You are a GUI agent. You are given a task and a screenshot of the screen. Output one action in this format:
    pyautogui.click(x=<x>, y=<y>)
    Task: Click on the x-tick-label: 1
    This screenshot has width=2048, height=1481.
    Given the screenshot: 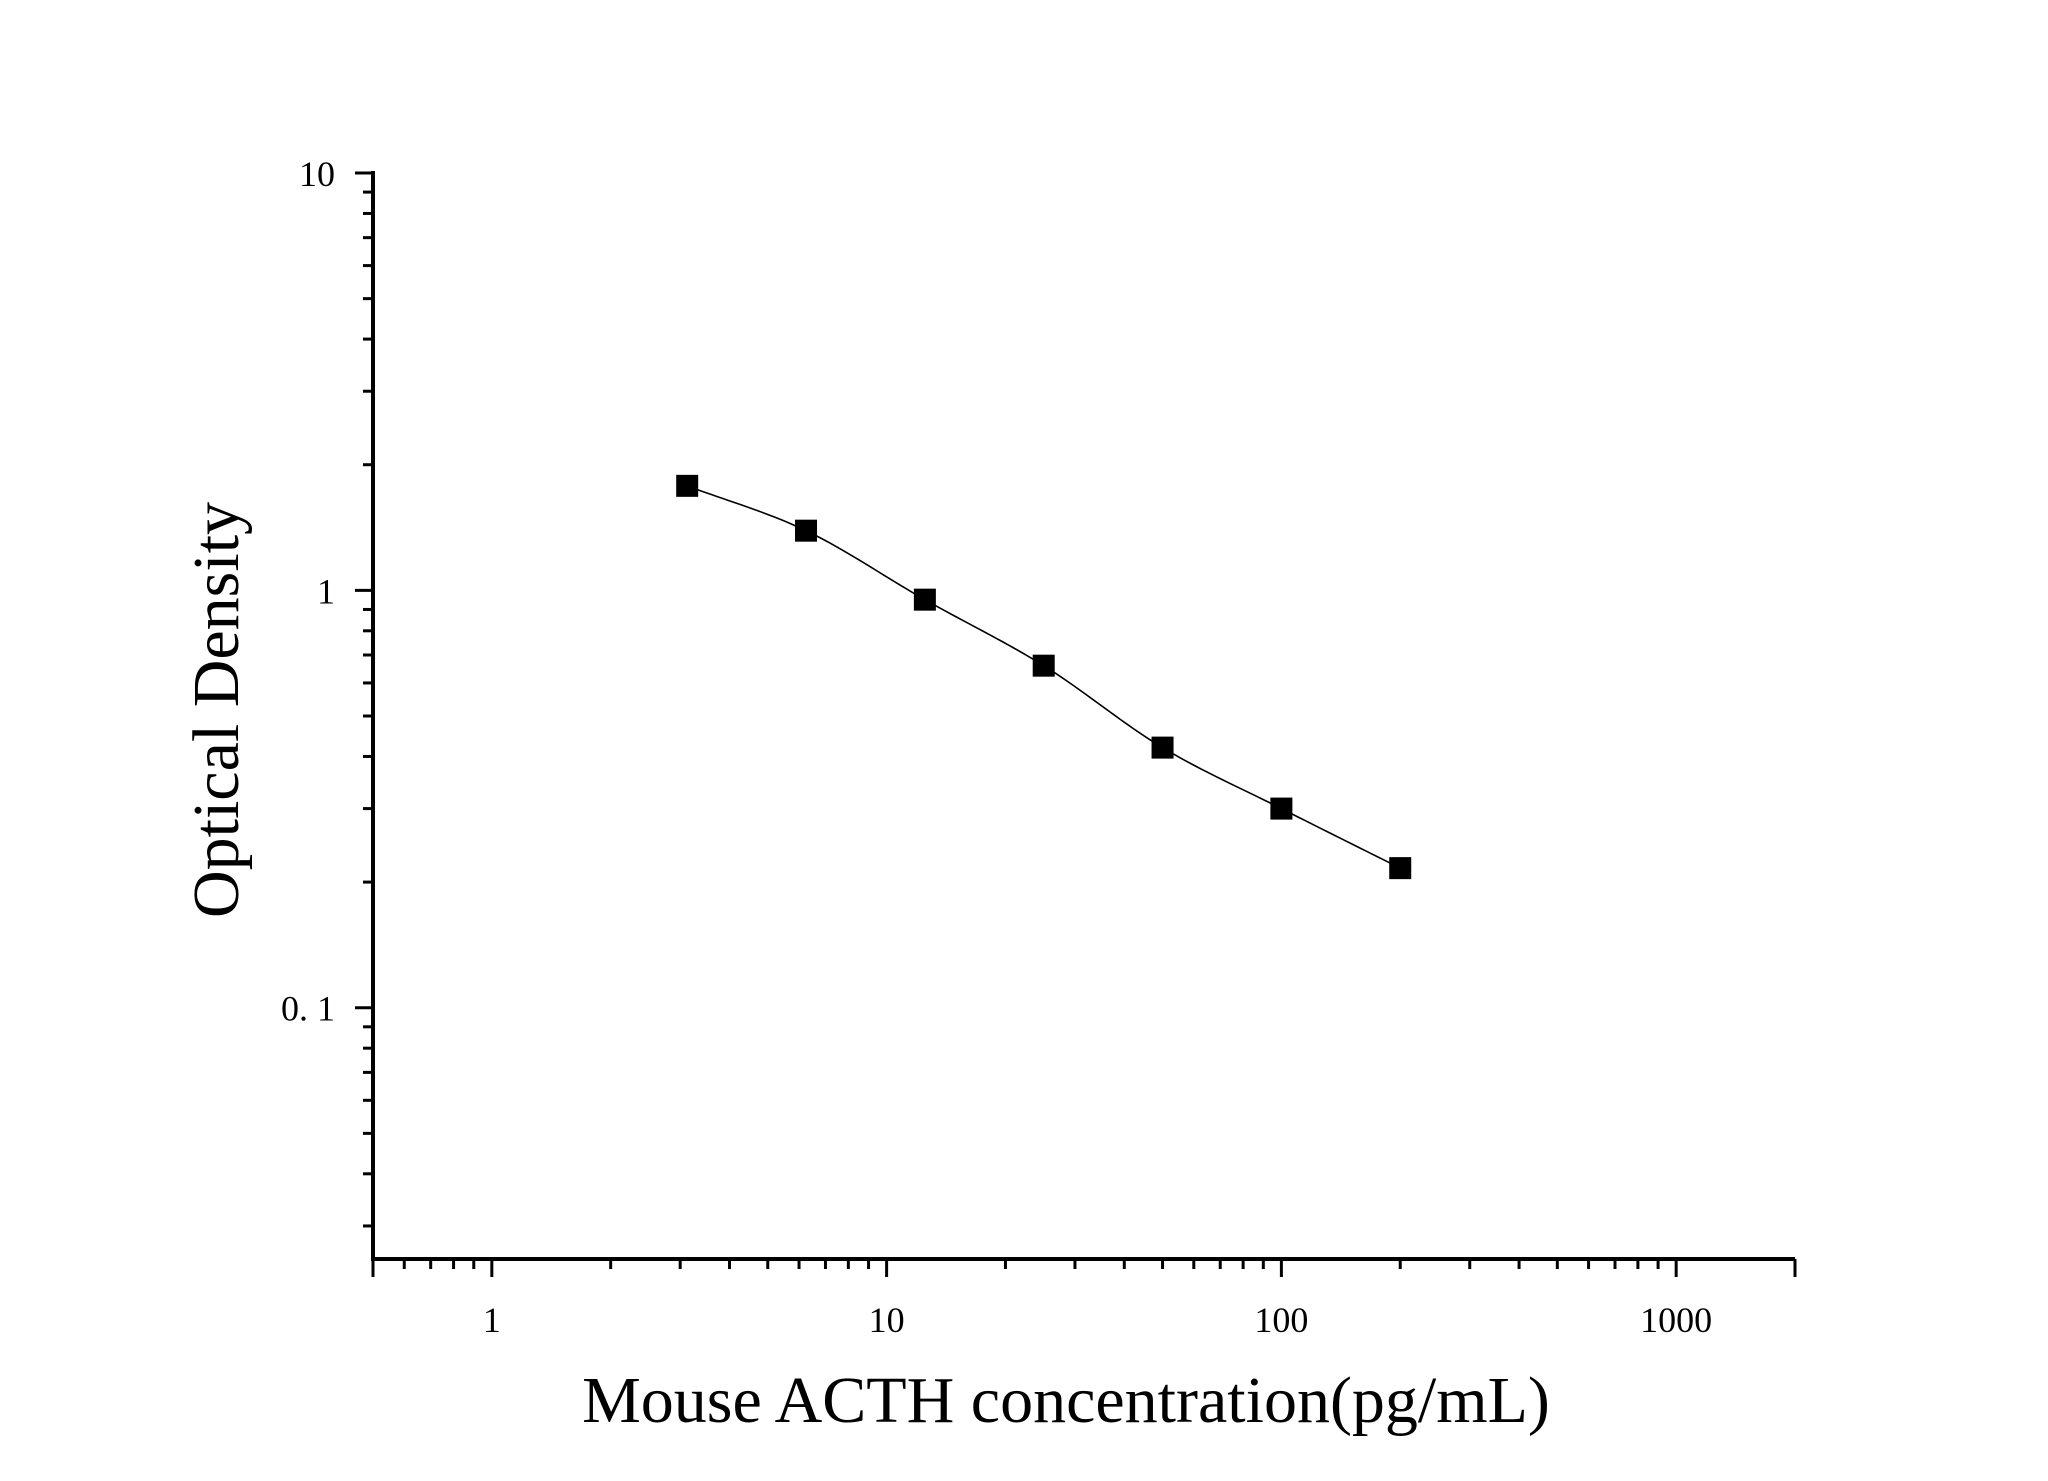 What is the action you would take?
    pyautogui.click(x=492, y=1320)
    